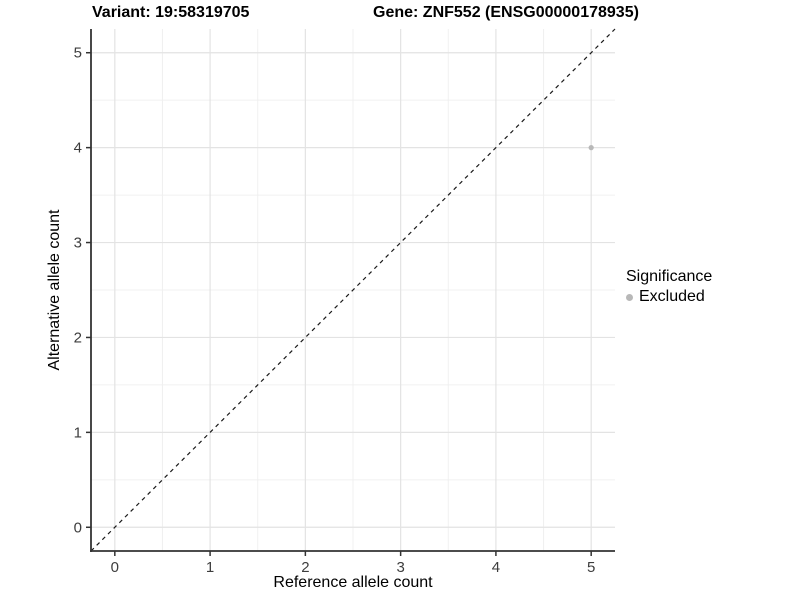 The height and width of the screenshot is (600, 800). What do you see at coordinates (353, 582) in the screenshot?
I see `x-axis-label: Reference allele count` at bounding box center [353, 582].